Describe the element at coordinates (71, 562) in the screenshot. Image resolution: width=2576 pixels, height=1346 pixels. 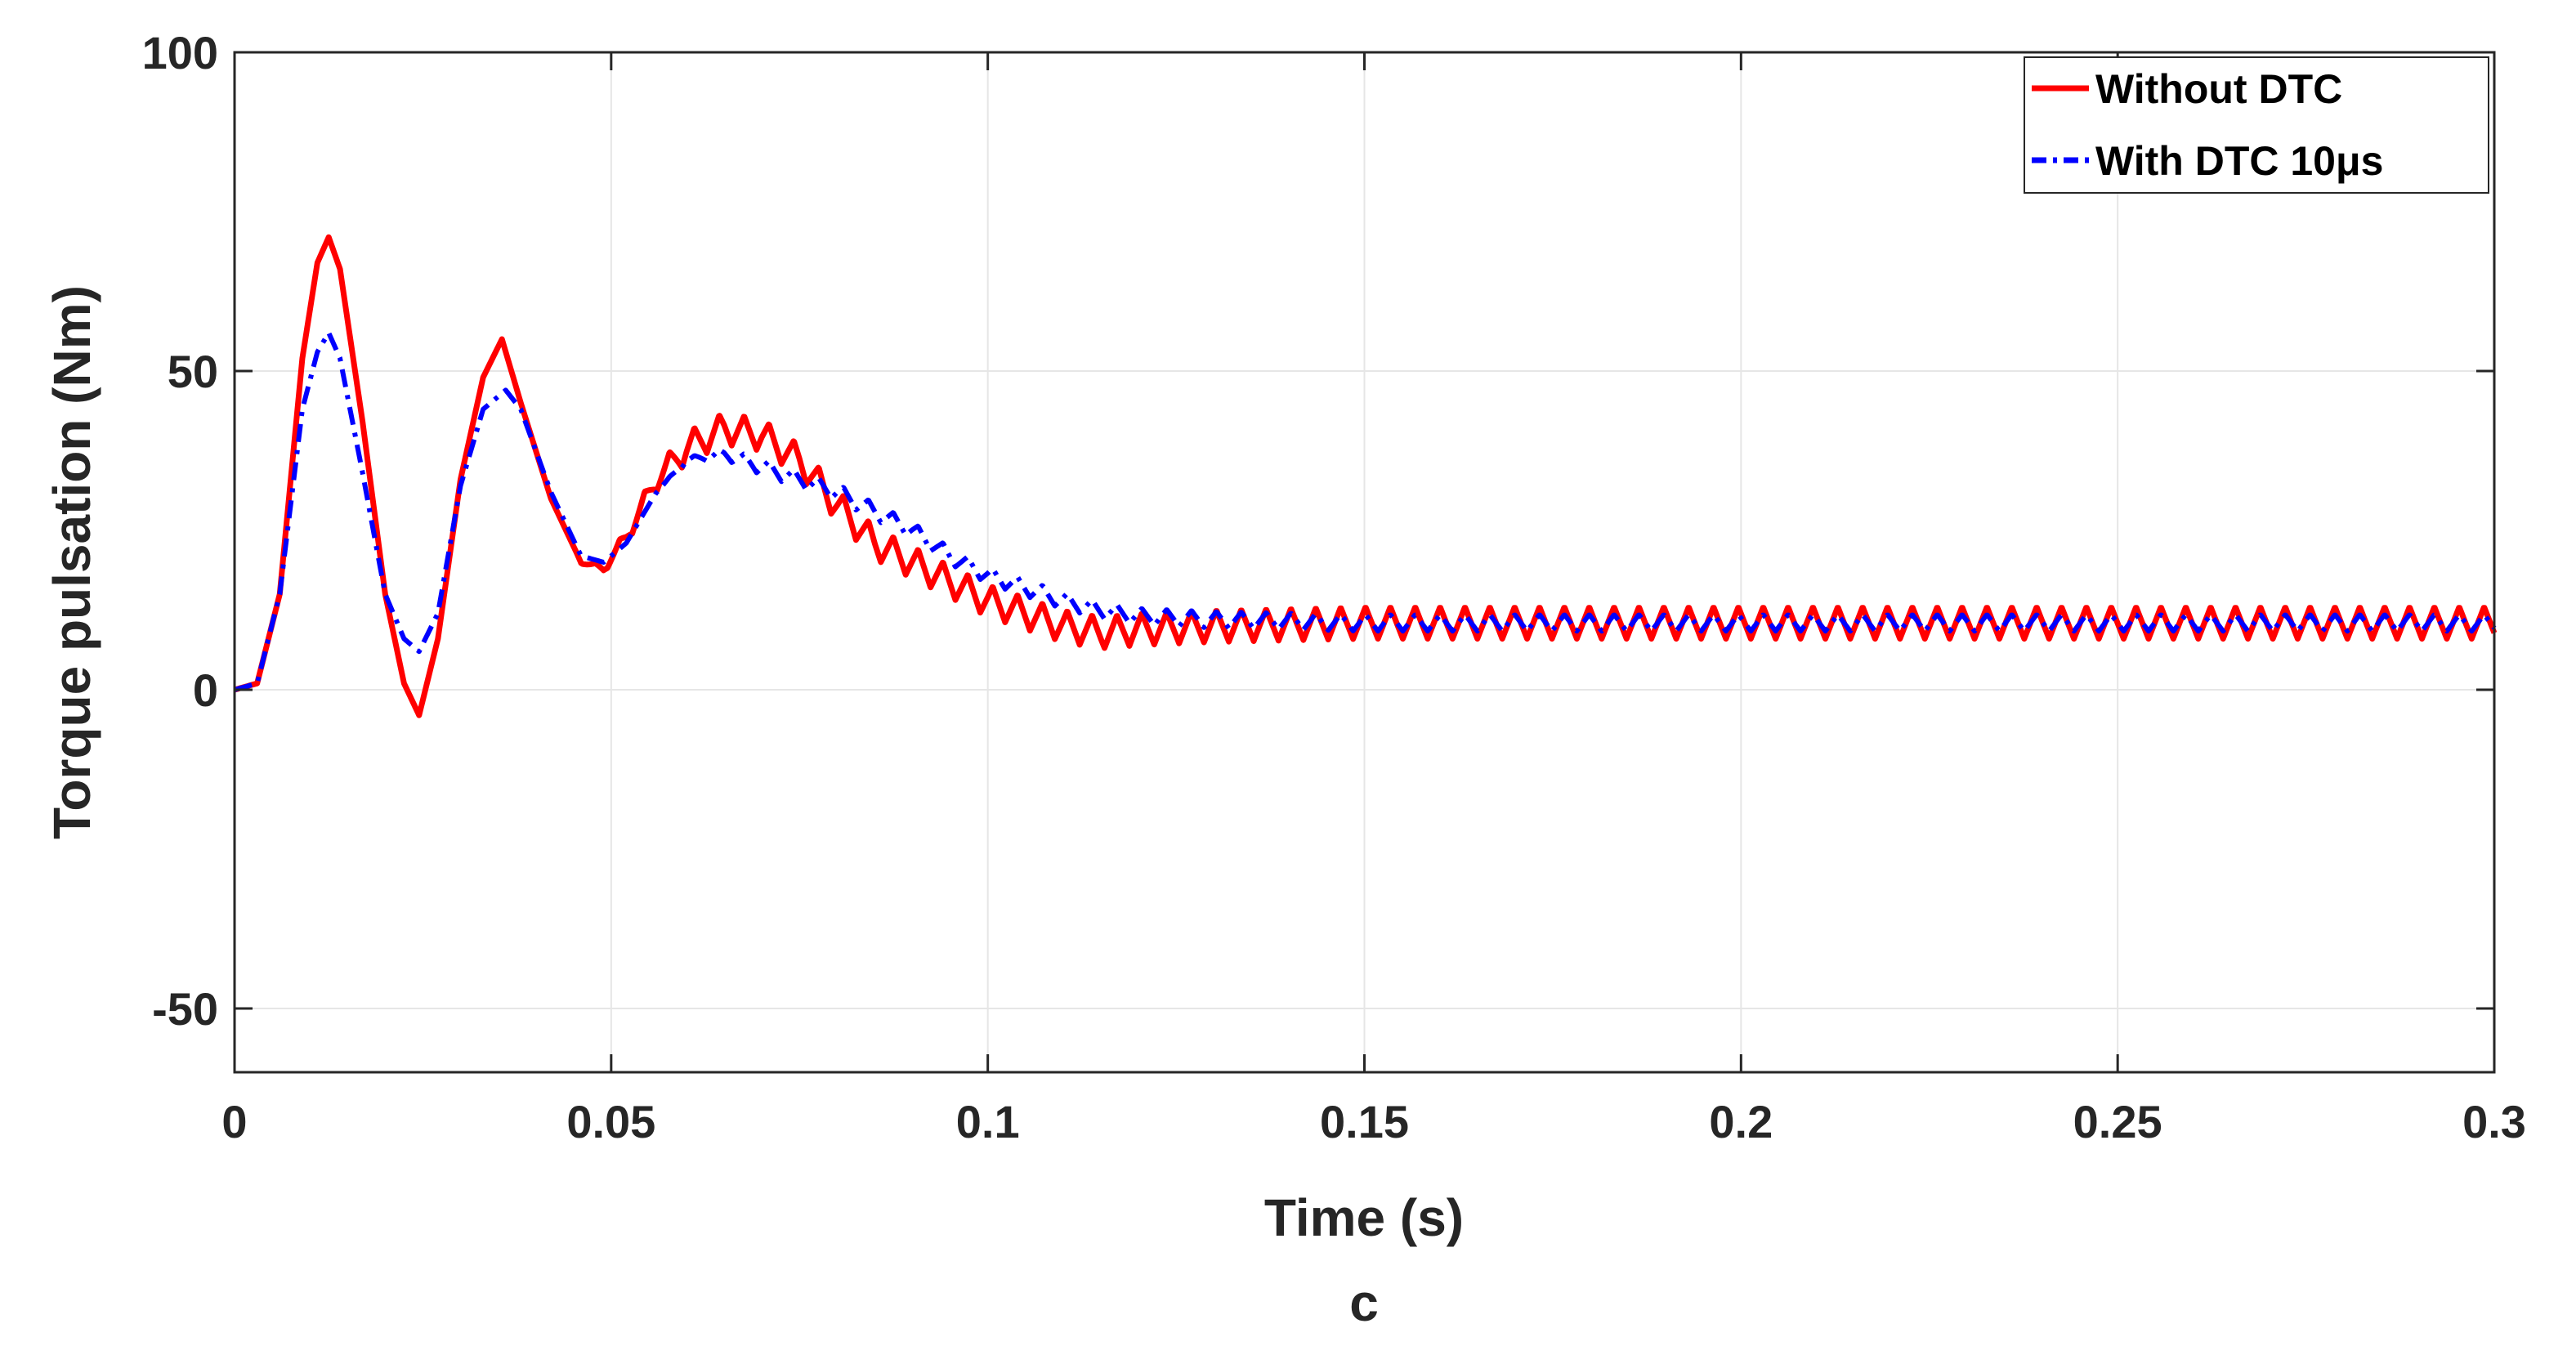
I see `y-axis-label: Torque pulsation (Nm)` at that location.